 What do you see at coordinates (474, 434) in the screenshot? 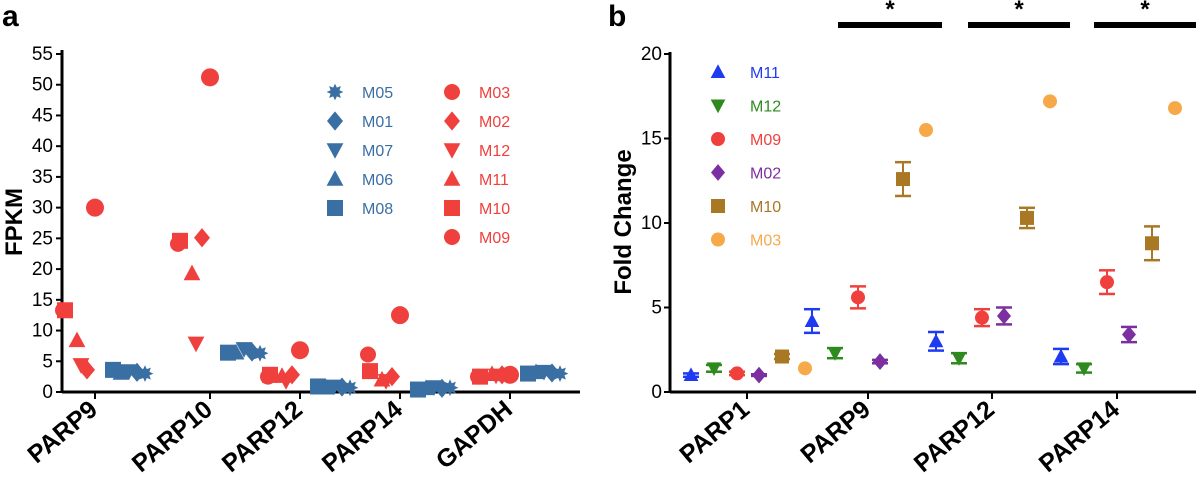
I see `x-category-label: GAPDH` at bounding box center [474, 434].